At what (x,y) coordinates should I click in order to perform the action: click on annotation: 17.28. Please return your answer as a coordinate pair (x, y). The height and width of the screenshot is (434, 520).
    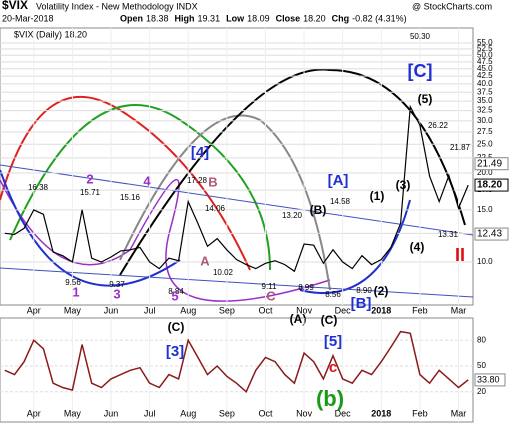
    Looking at the image, I should click on (197, 180).